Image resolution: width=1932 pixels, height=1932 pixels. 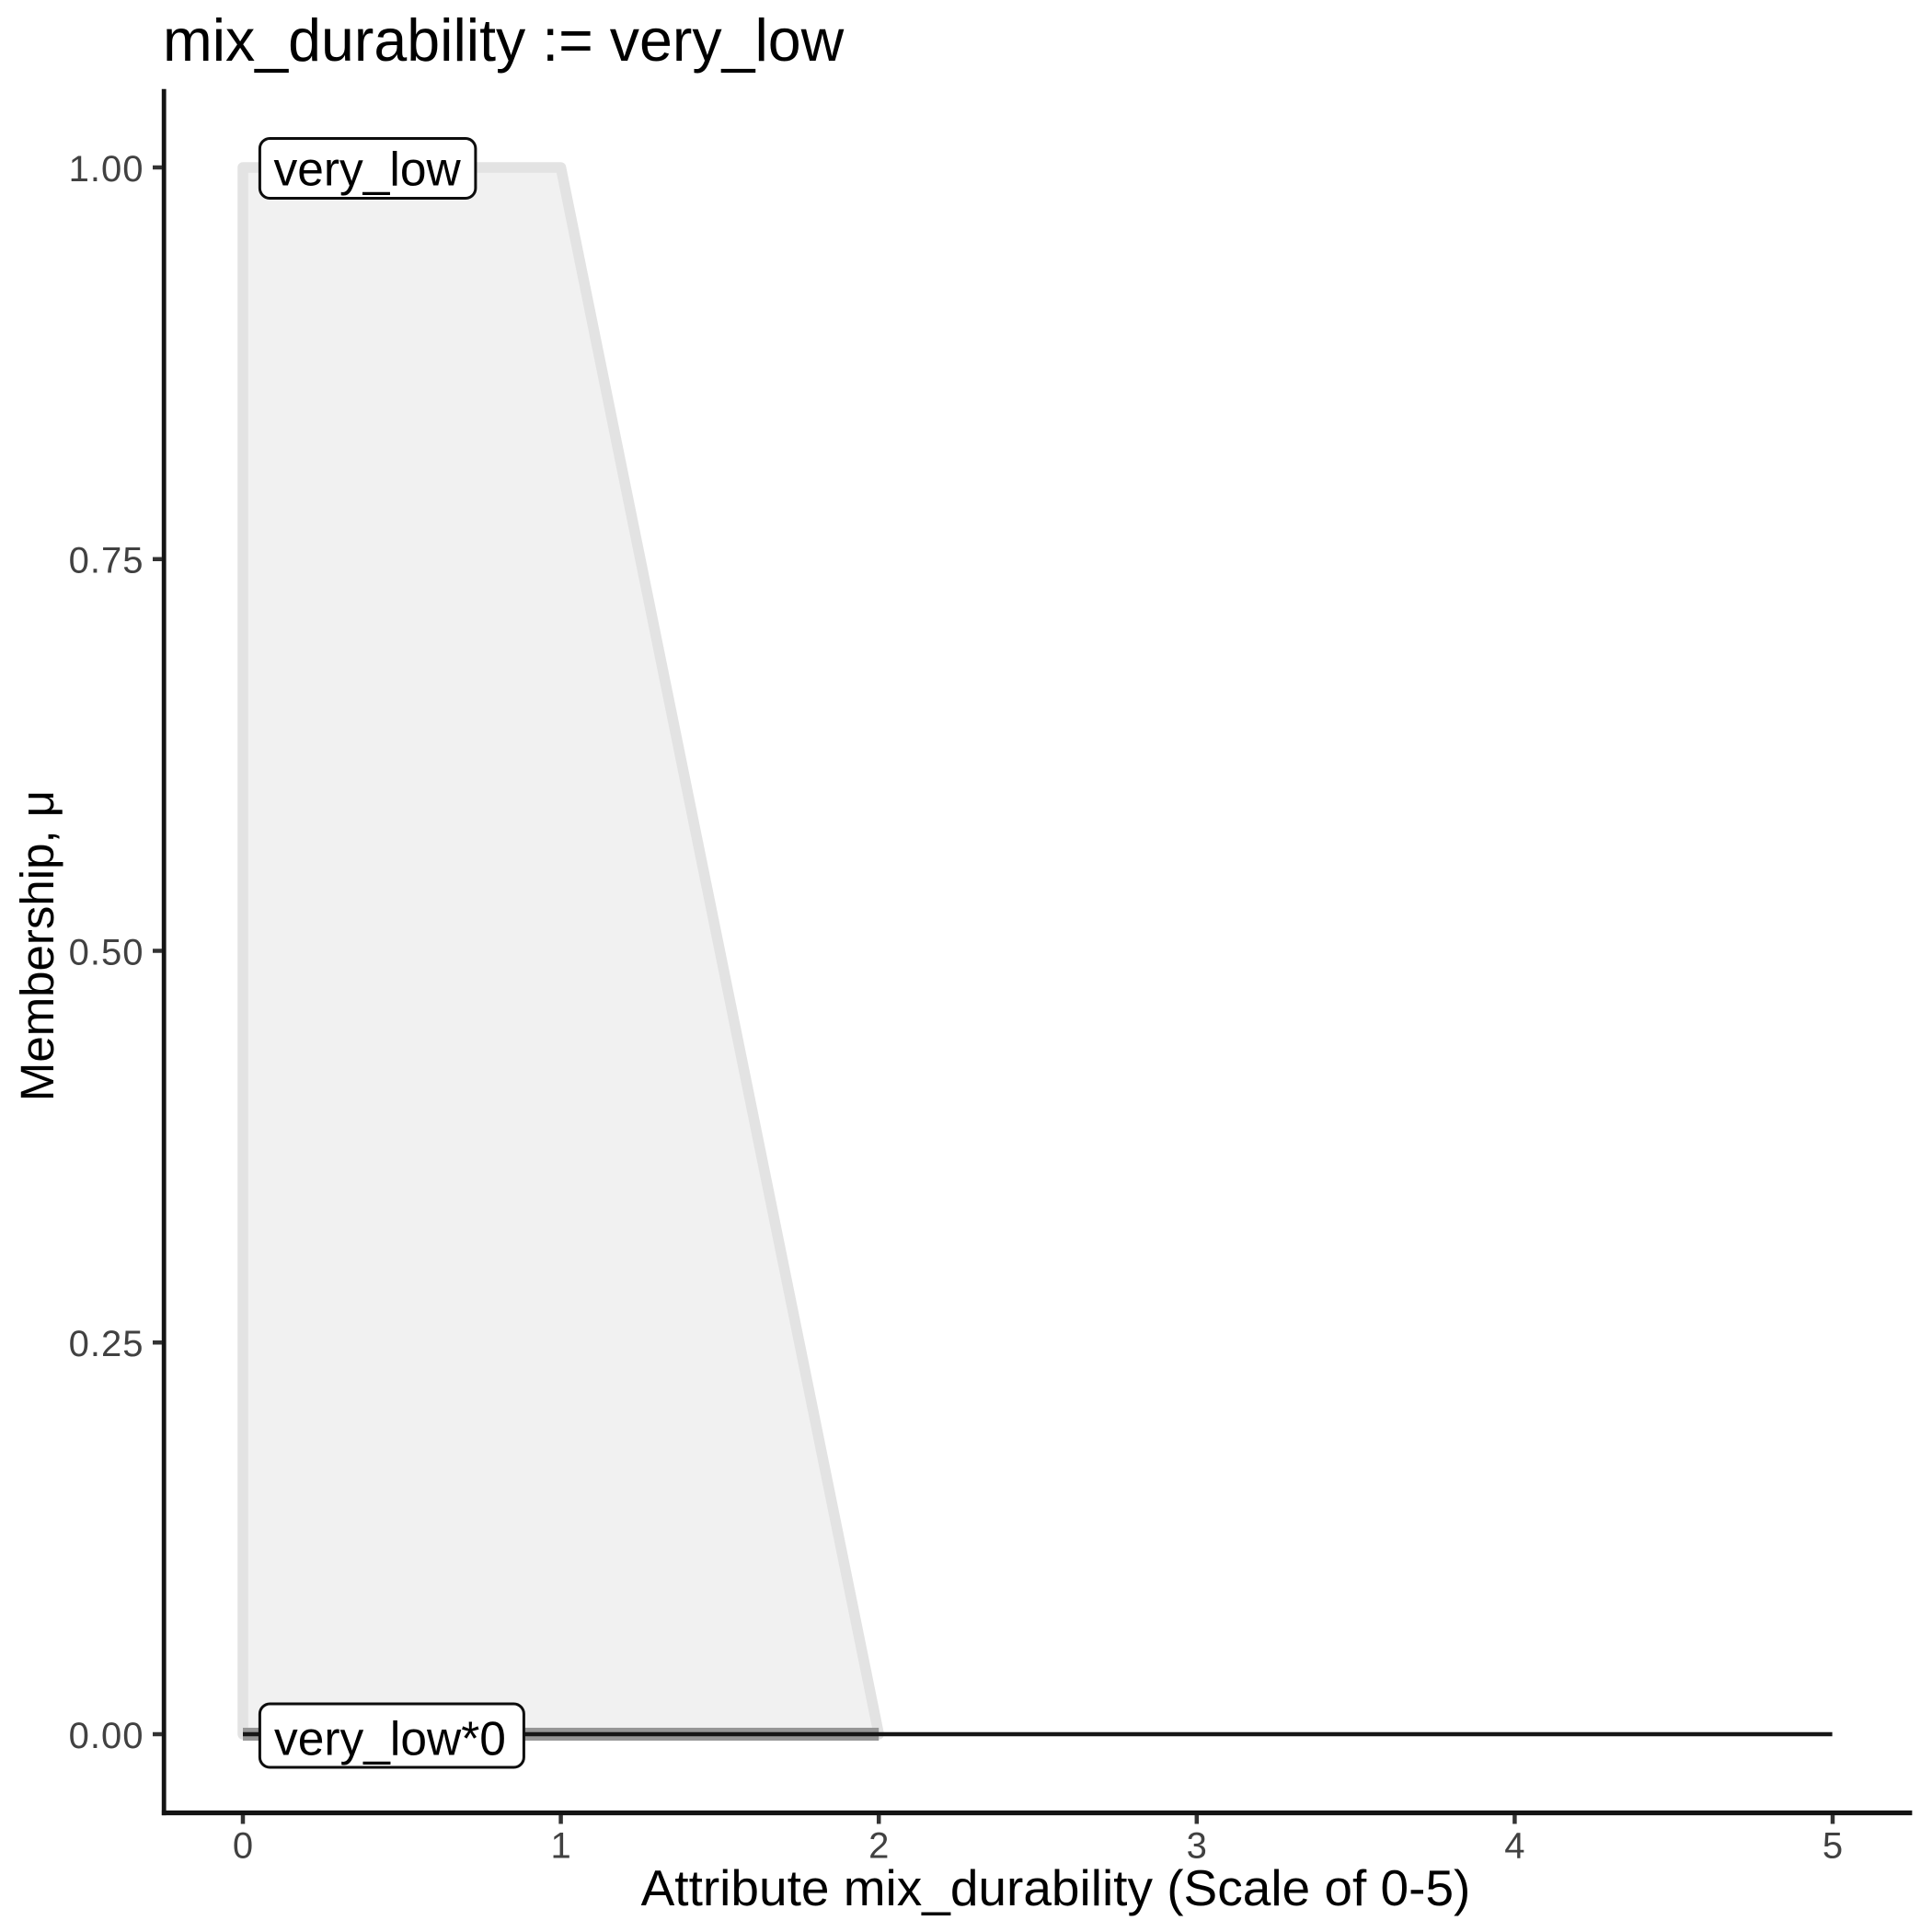 I want to click on svg-text: 3, so click(x=1197, y=1846).